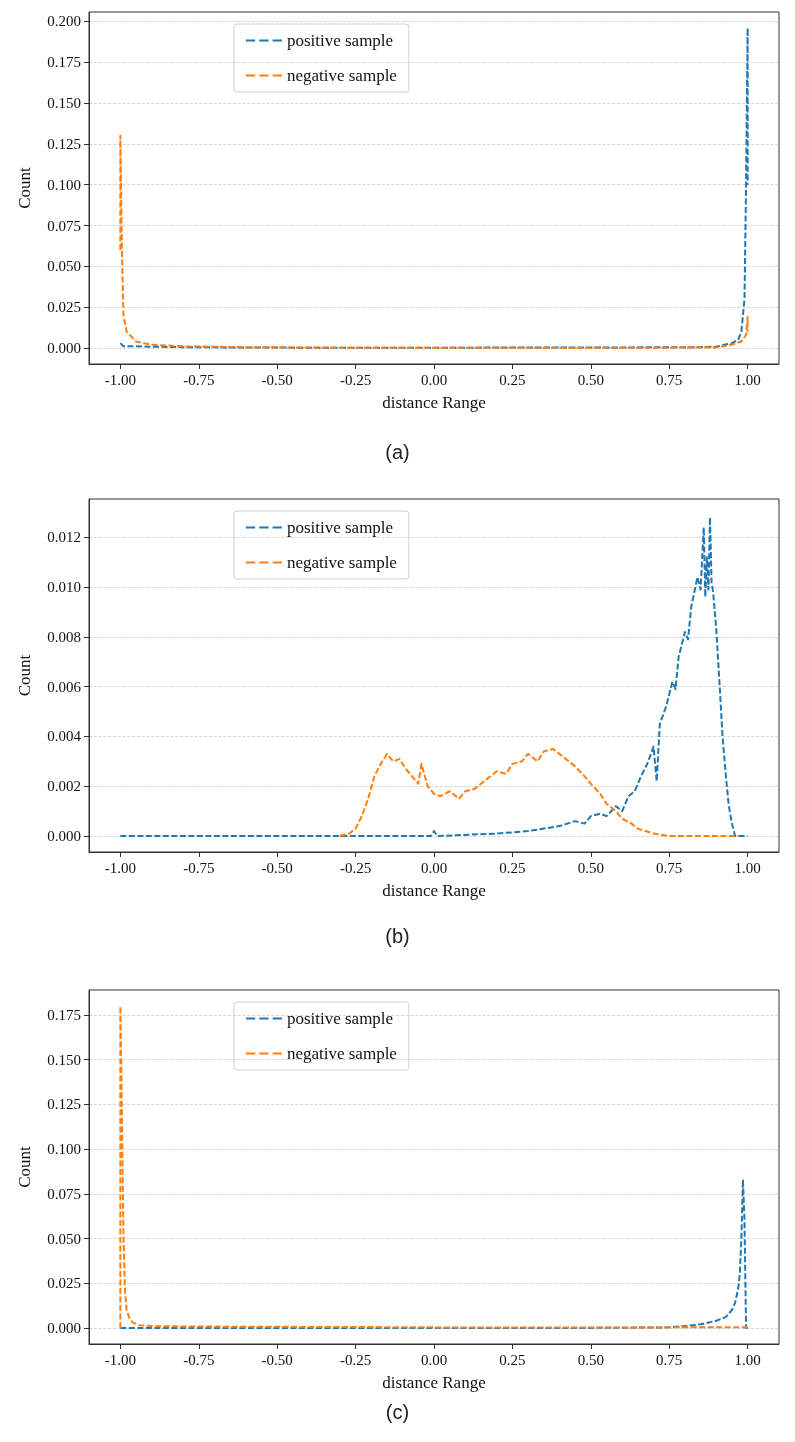 The height and width of the screenshot is (1442, 795). What do you see at coordinates (64, 537) in the screenshot?
I see `y-tick-label: 0.012` at bounding box center [64, 537].